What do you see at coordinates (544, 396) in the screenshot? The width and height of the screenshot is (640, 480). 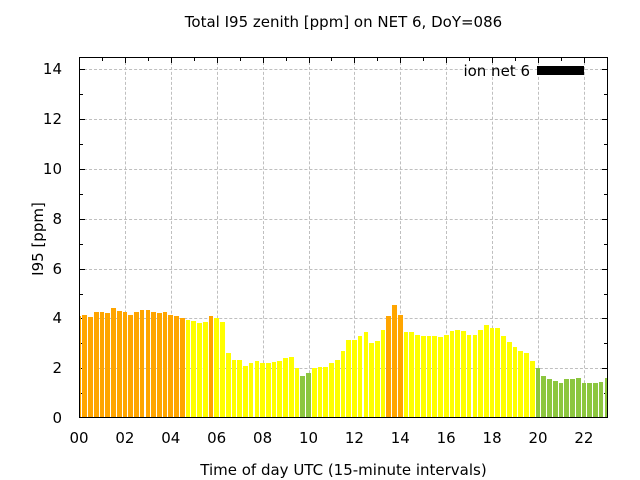 I see `bar-20:15` at bounding box center [544, 396].